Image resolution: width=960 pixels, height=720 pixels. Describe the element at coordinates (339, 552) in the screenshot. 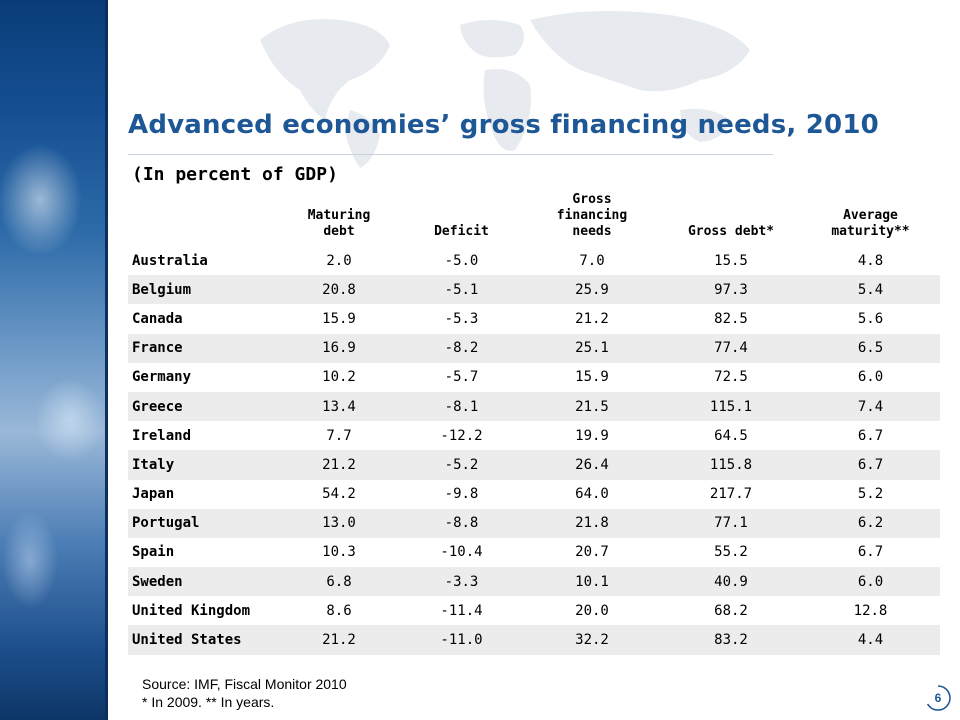

I see `cell-maturing-debt: 10.3` at that location.